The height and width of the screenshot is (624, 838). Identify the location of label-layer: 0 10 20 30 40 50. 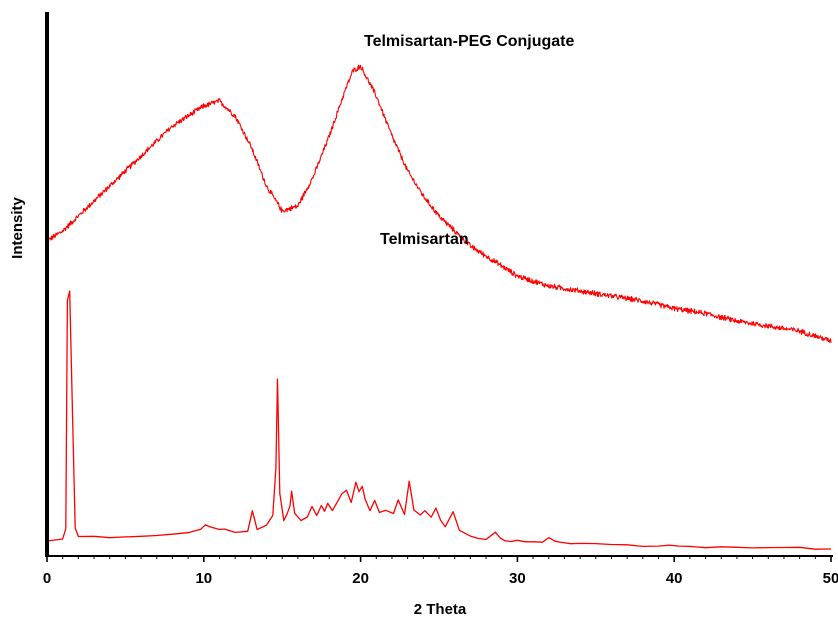
(440, 578).